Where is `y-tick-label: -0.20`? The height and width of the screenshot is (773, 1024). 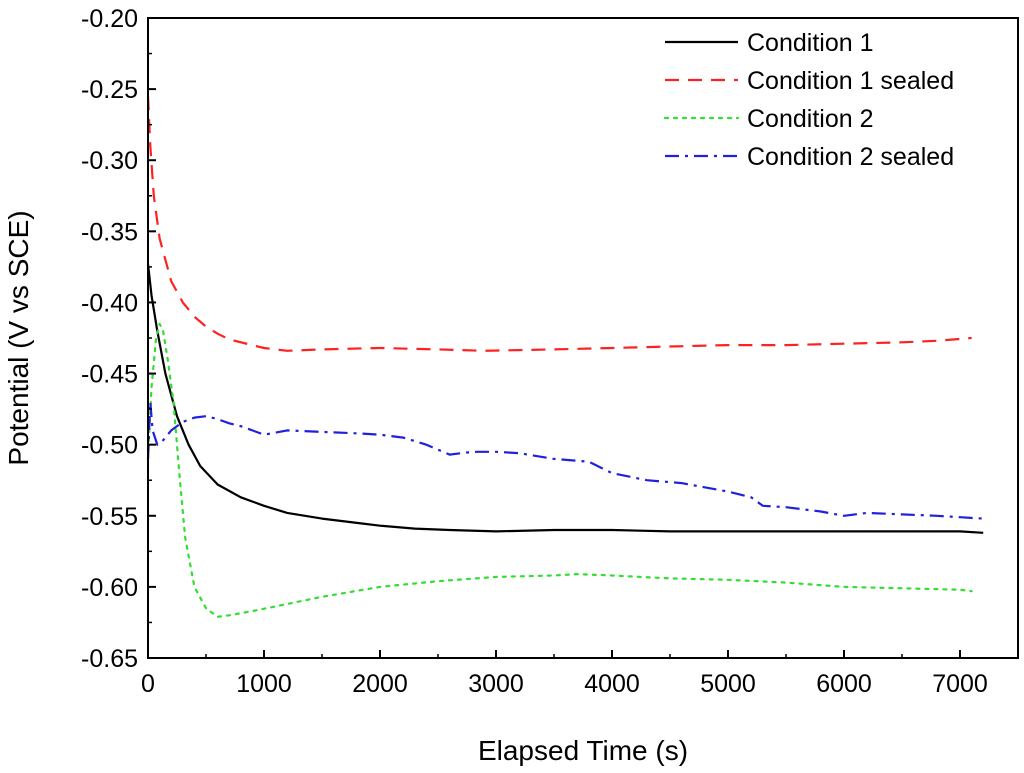 y-tick-label: -0.20 is located at coordinates (109, 19).